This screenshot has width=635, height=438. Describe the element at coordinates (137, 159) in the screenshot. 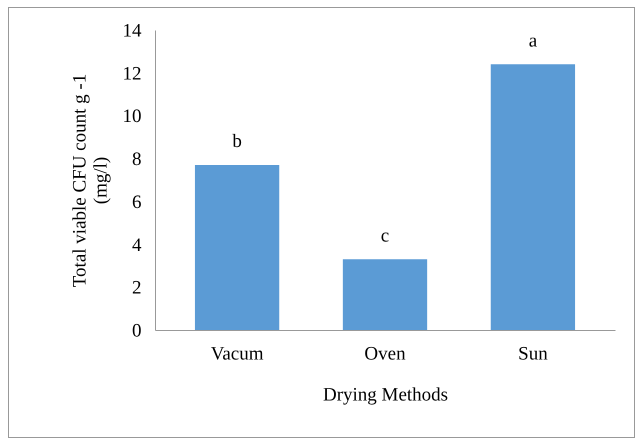

I see `y-tick-label: 8` at that location.